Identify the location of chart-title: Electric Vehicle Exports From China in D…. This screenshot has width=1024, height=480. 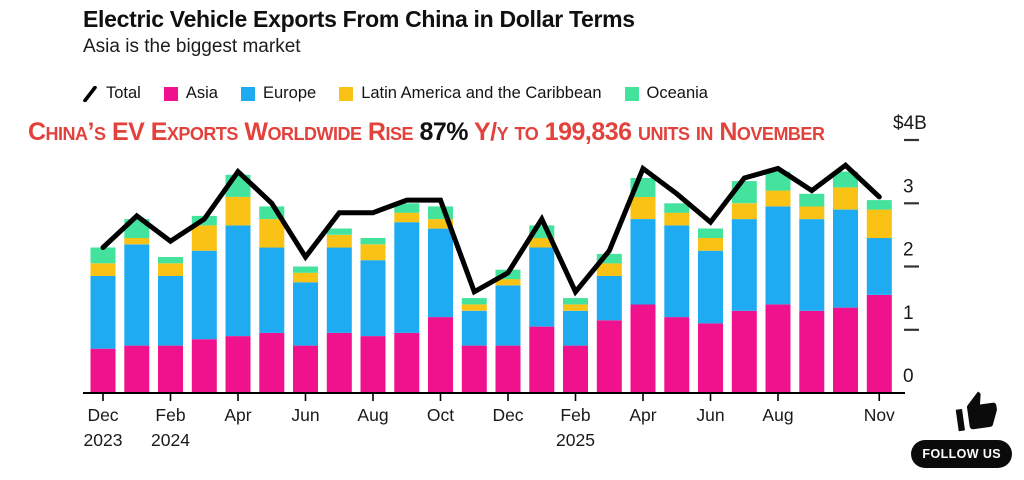
(359, 19).